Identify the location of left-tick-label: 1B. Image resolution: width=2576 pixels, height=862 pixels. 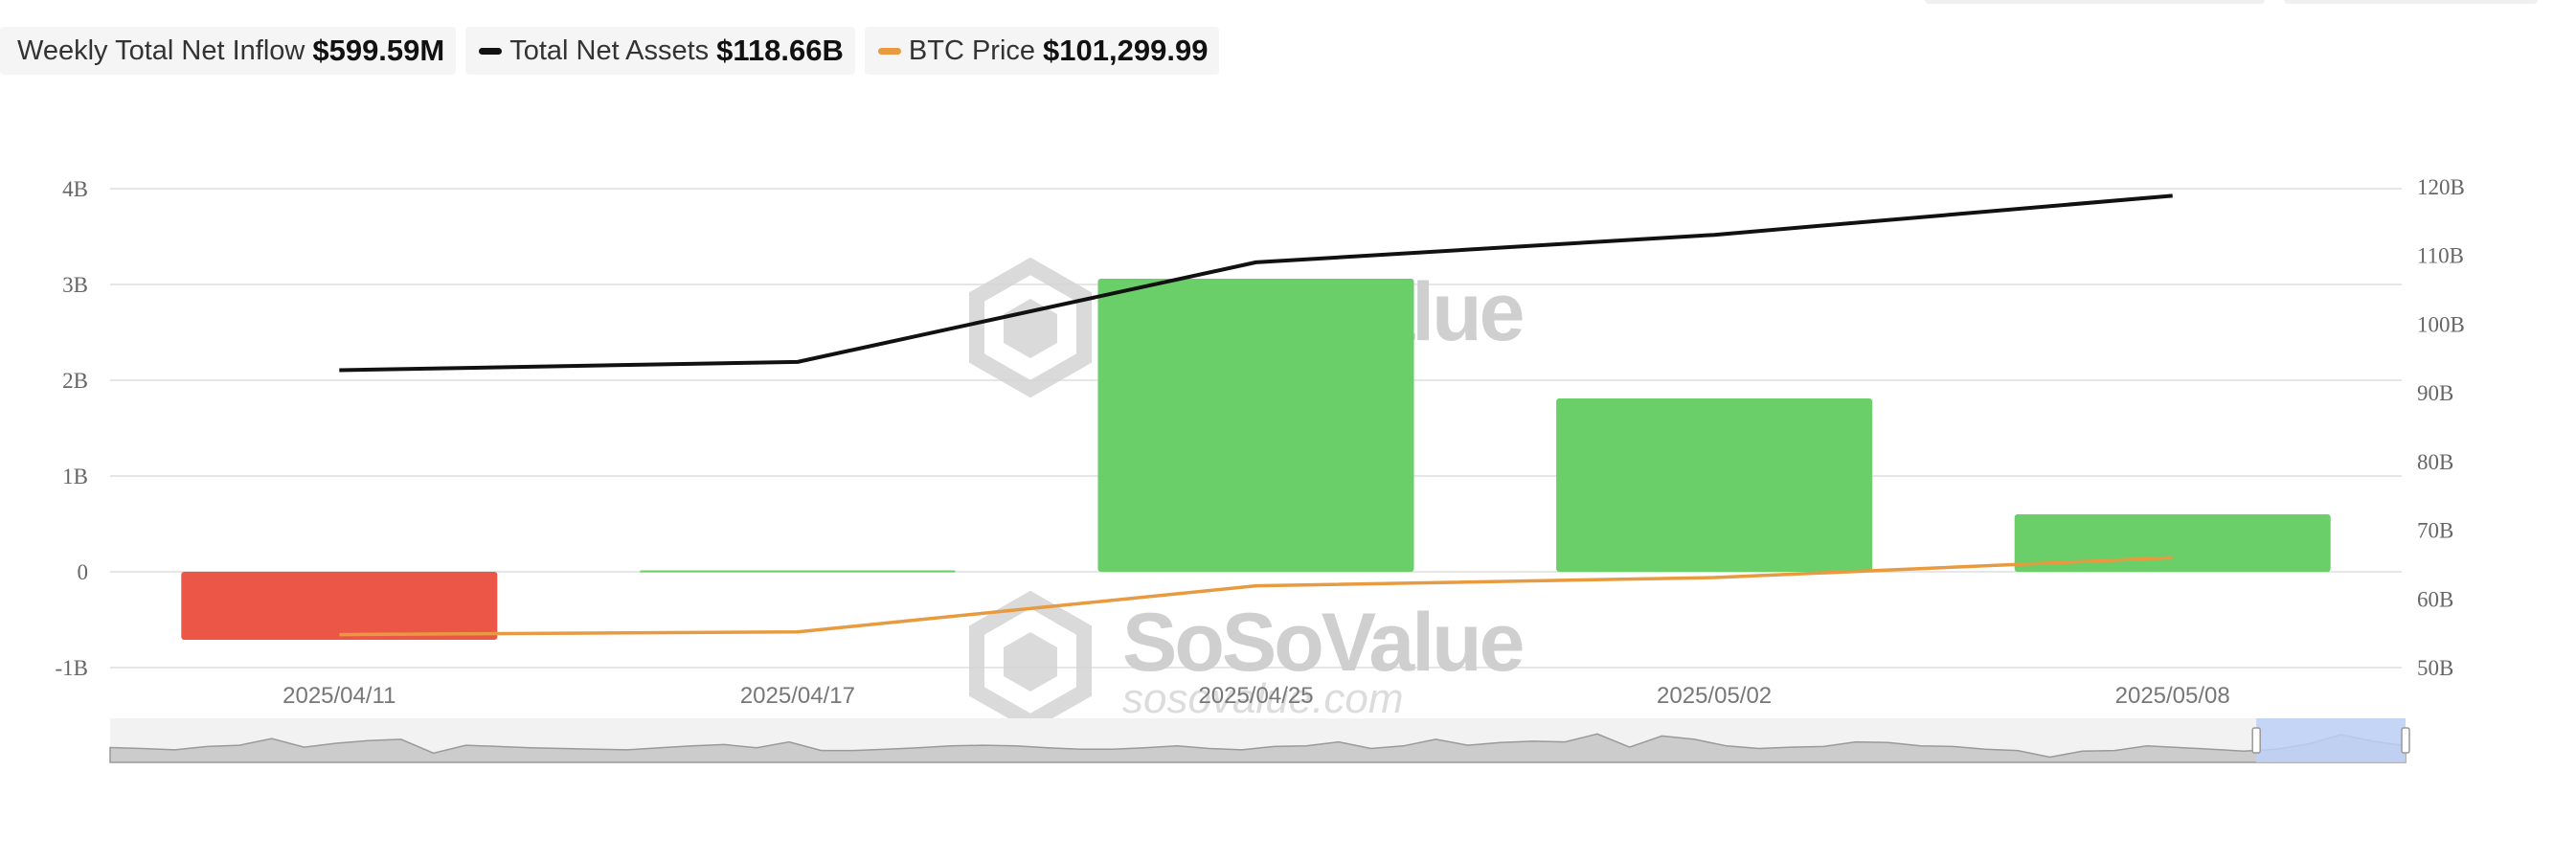
(75, 477).